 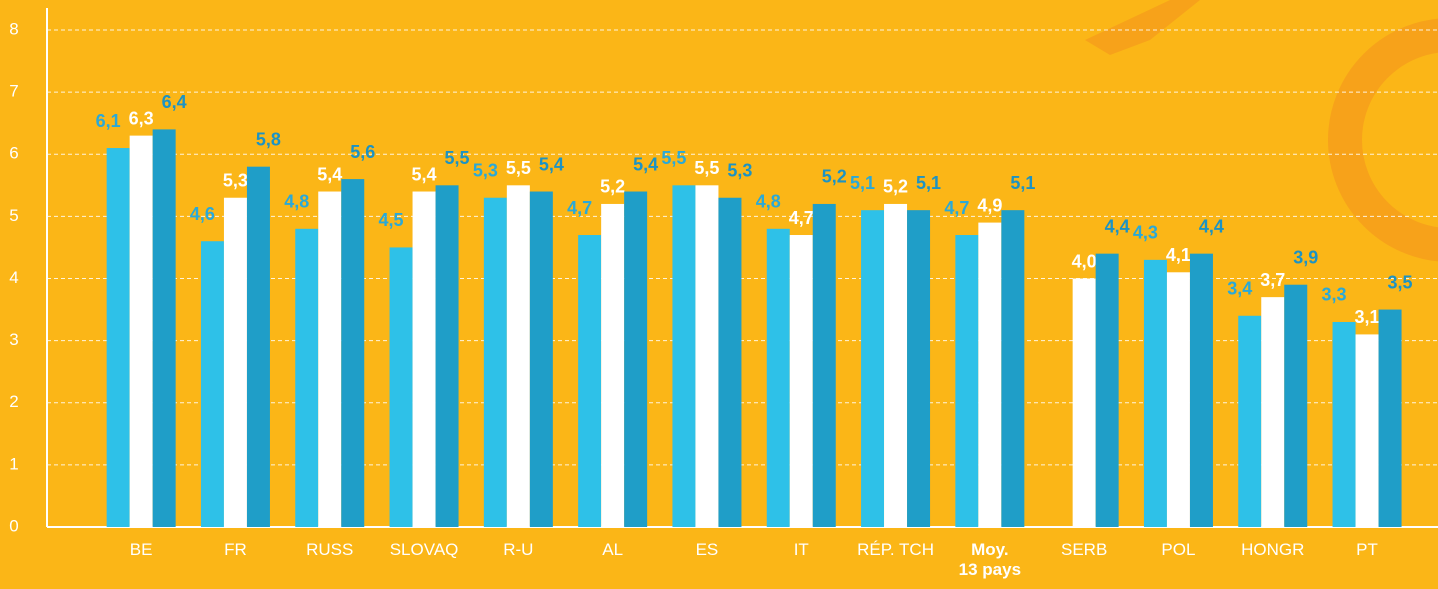 What do you see at coordinates (268, 139) in the screenshot?
I see `value-label: 5,8` at bounding box center [268, 139].